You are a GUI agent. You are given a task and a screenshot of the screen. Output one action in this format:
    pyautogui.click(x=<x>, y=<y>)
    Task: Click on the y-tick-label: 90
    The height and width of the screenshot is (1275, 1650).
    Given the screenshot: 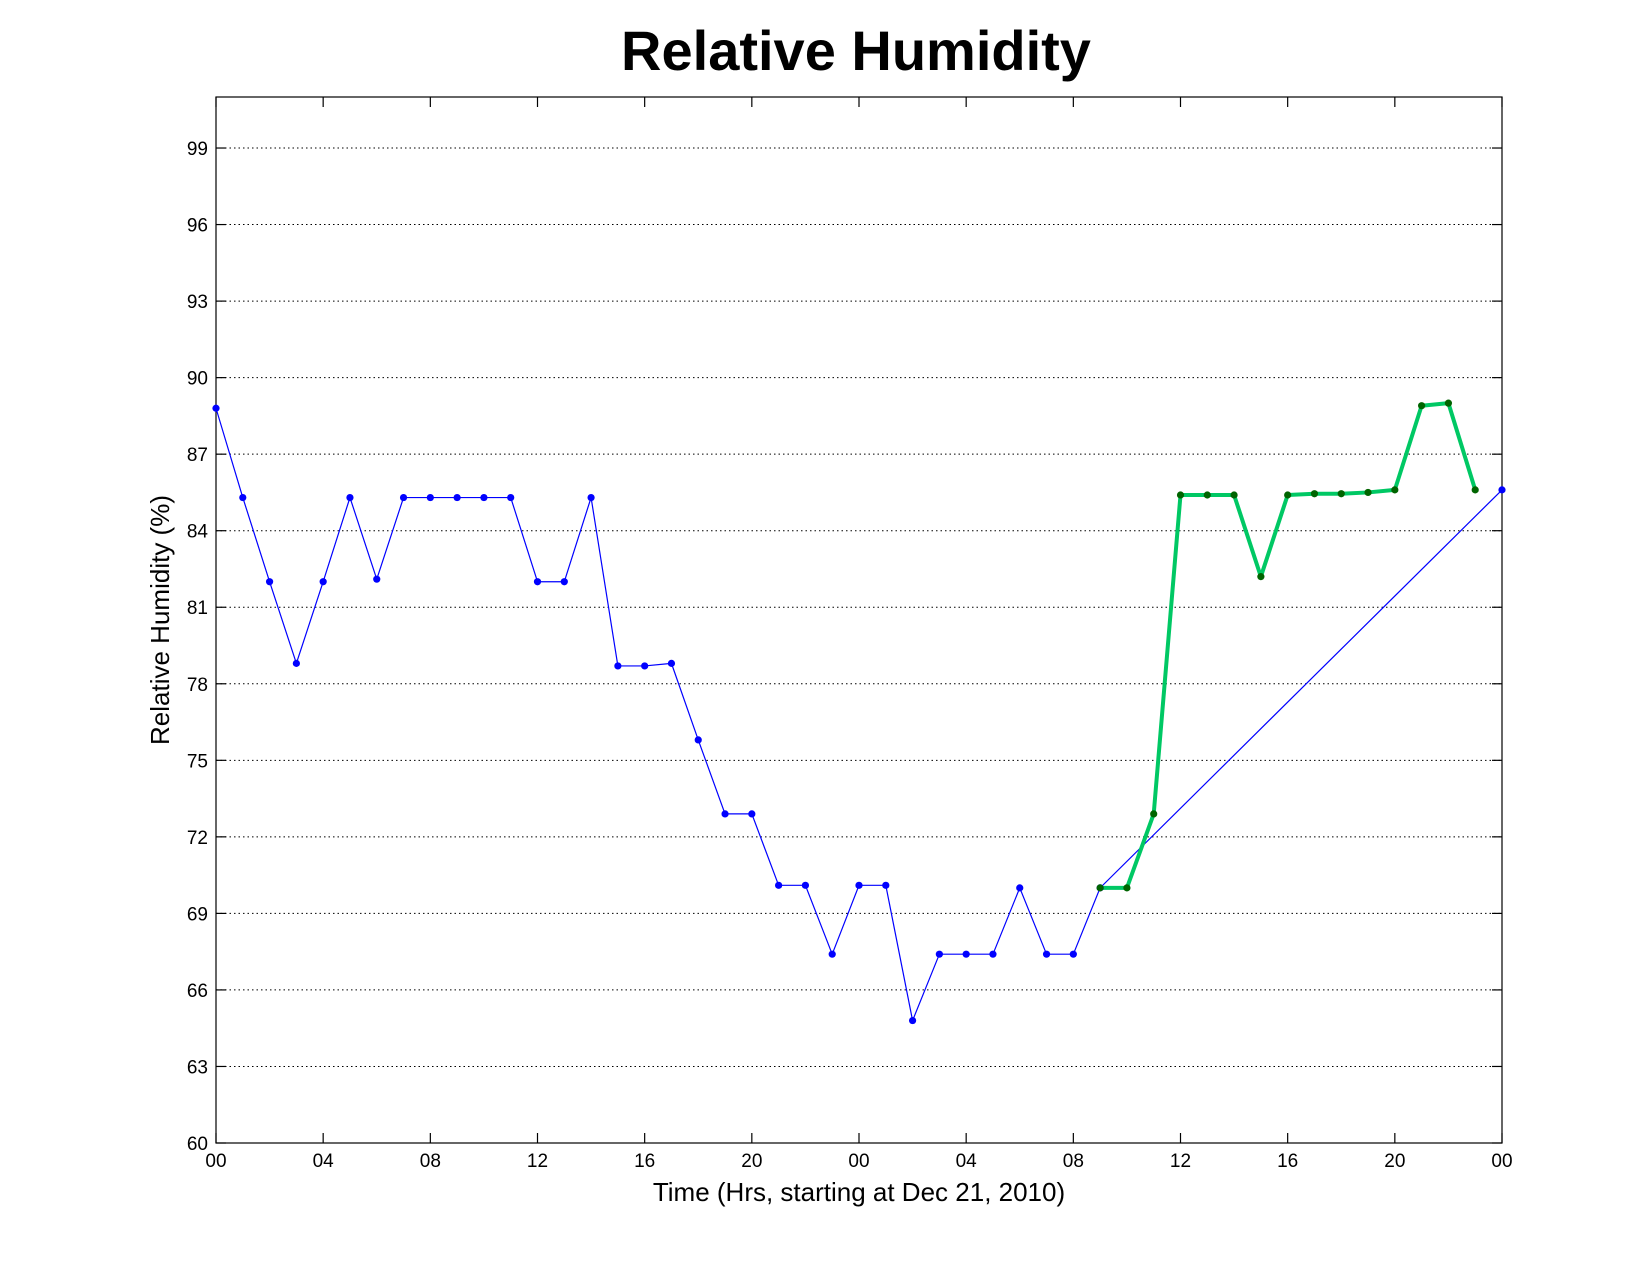 What is the action you would take?
    pyautogui.click(x=197, y=379)
    